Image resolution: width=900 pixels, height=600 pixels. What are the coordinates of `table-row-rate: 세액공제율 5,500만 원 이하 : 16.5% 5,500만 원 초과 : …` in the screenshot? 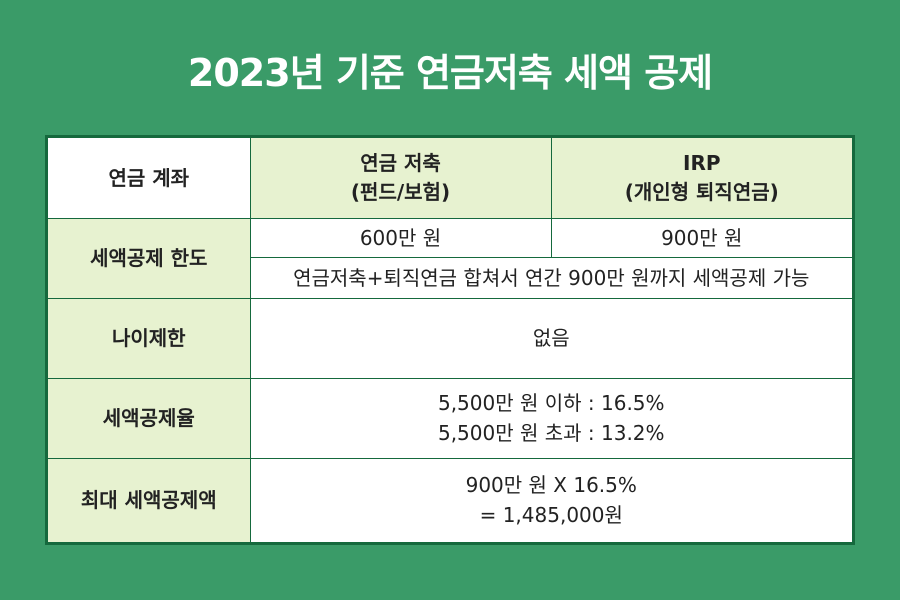 It's located at (450, 418).